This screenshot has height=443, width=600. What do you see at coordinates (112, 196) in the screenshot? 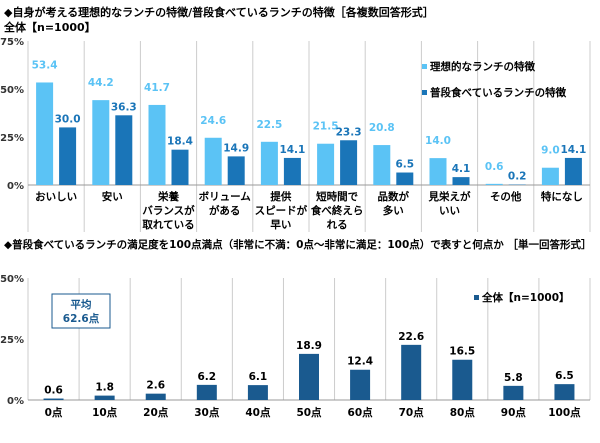
I see `category-label: 安い` at bounding box center [112, 196].